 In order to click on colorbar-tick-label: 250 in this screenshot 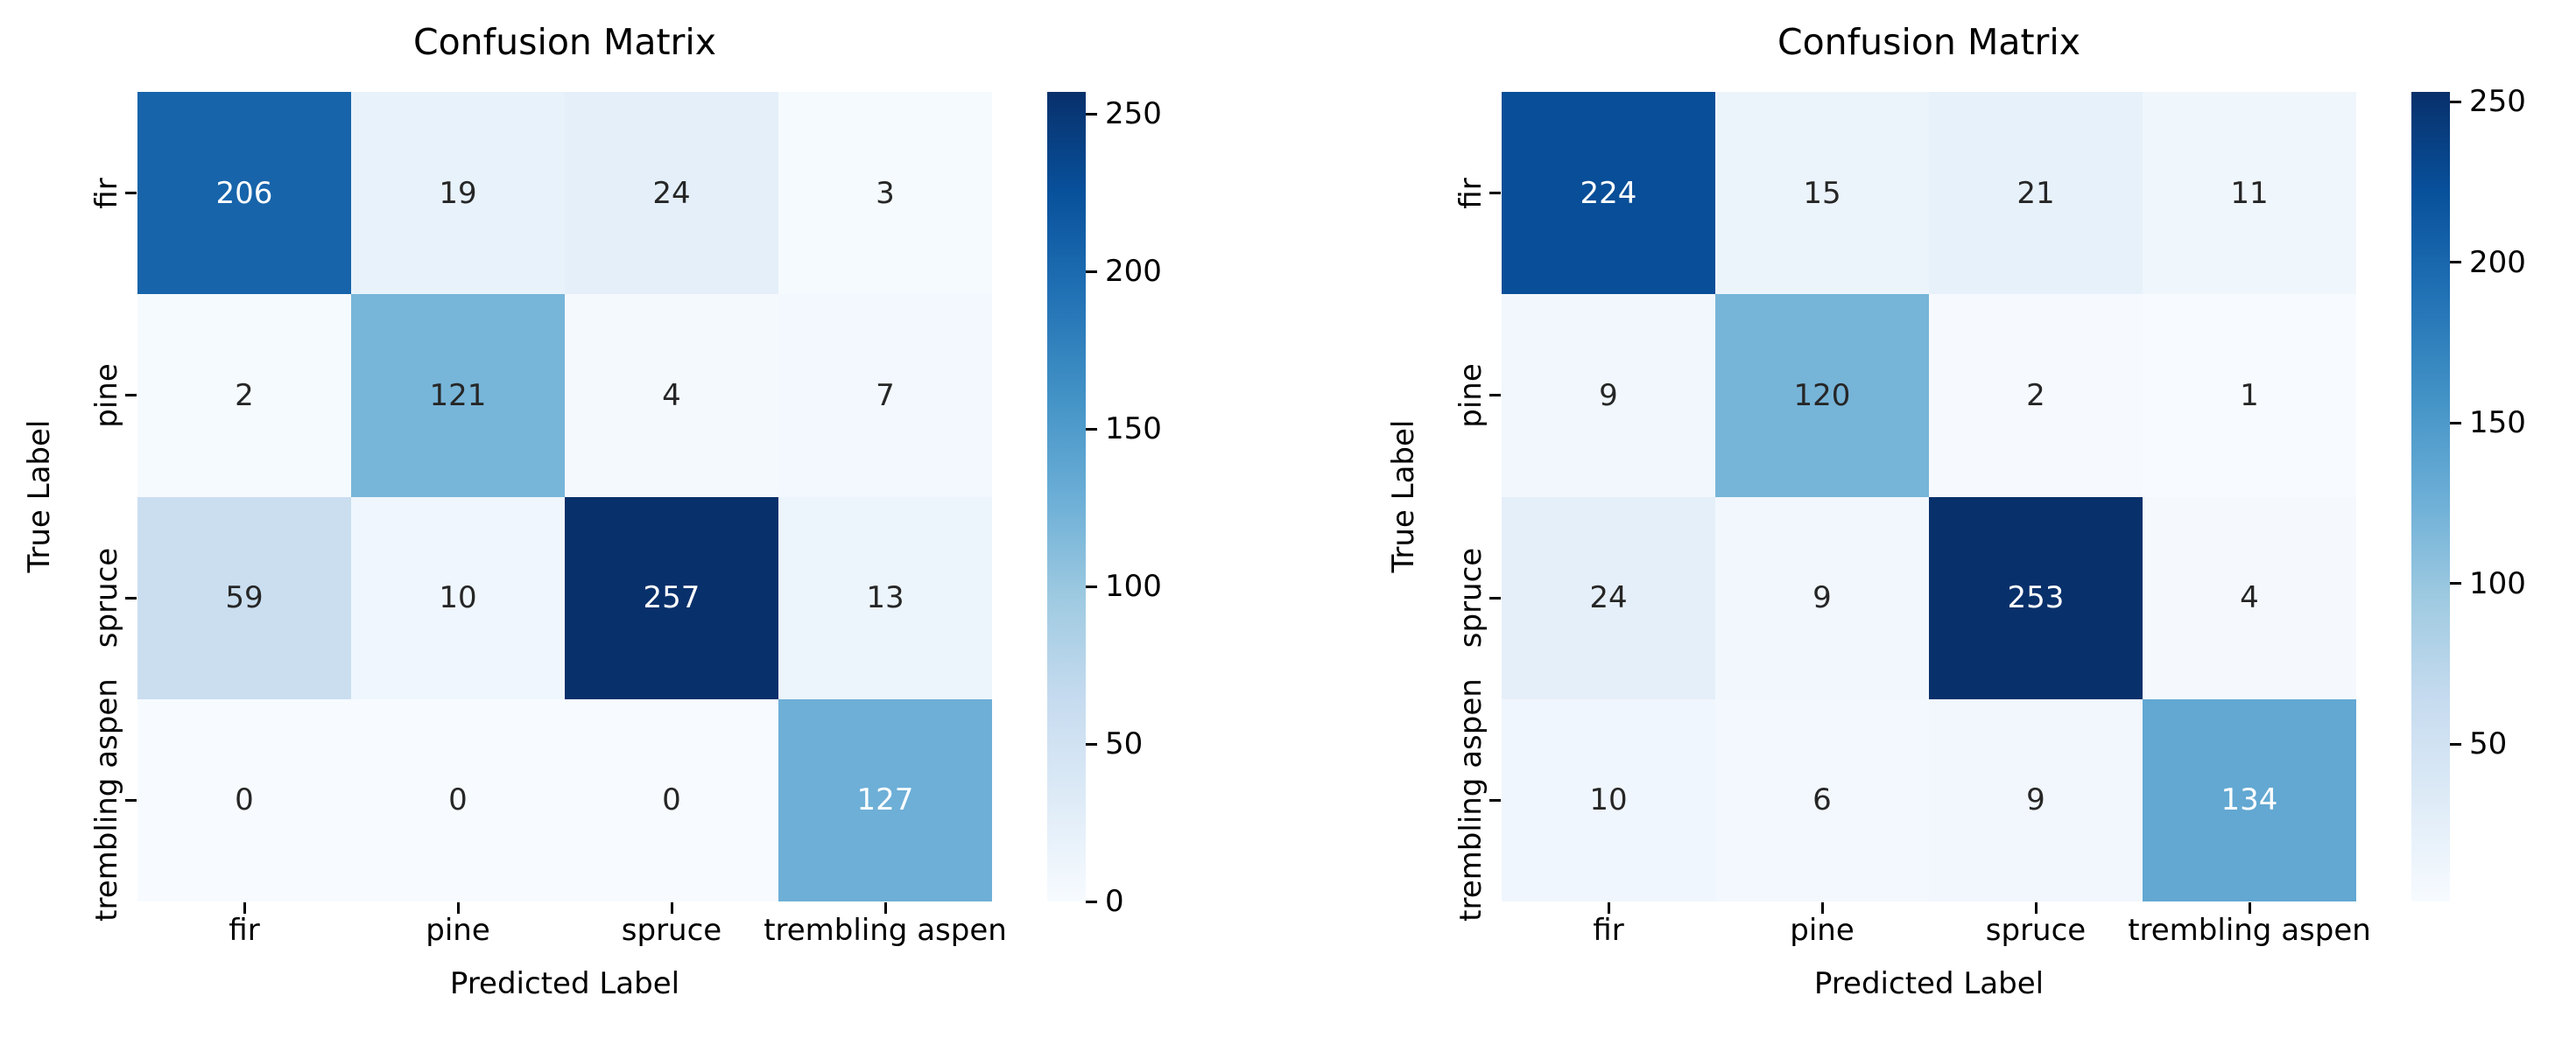, I will do `click(1133, 114)`.